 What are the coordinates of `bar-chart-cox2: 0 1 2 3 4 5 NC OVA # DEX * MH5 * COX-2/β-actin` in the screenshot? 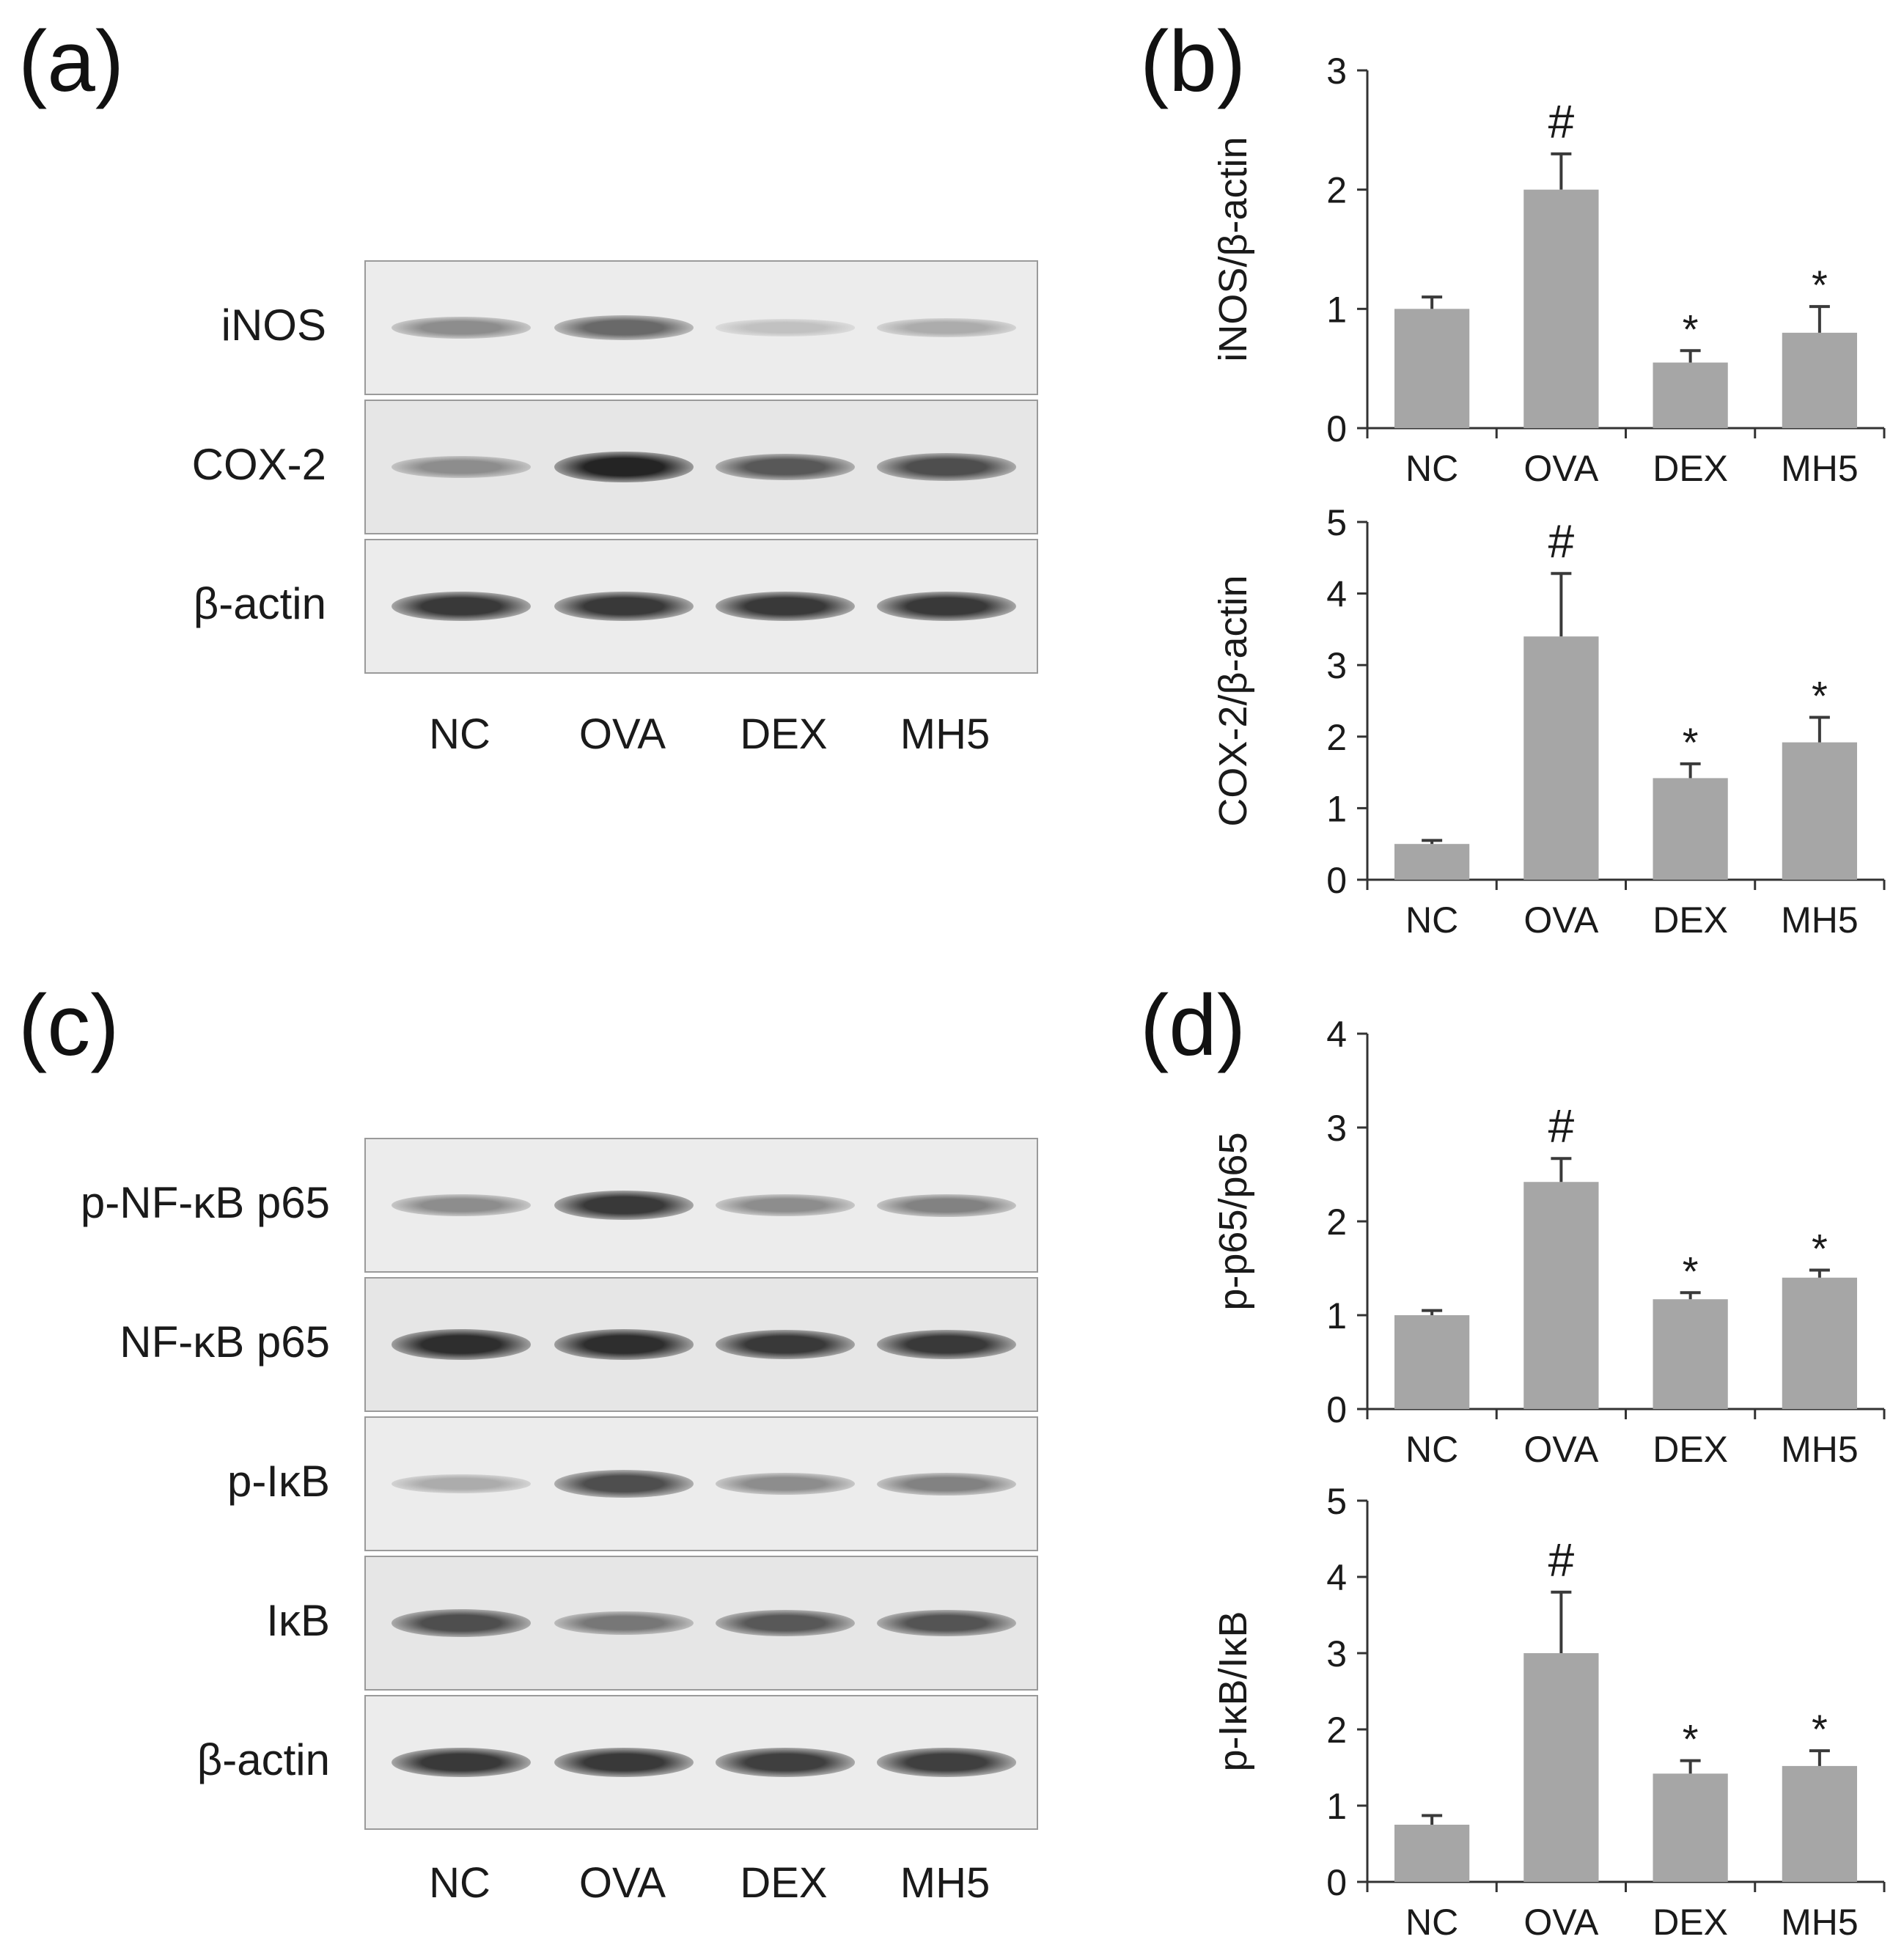 It's located at (1549, 721).